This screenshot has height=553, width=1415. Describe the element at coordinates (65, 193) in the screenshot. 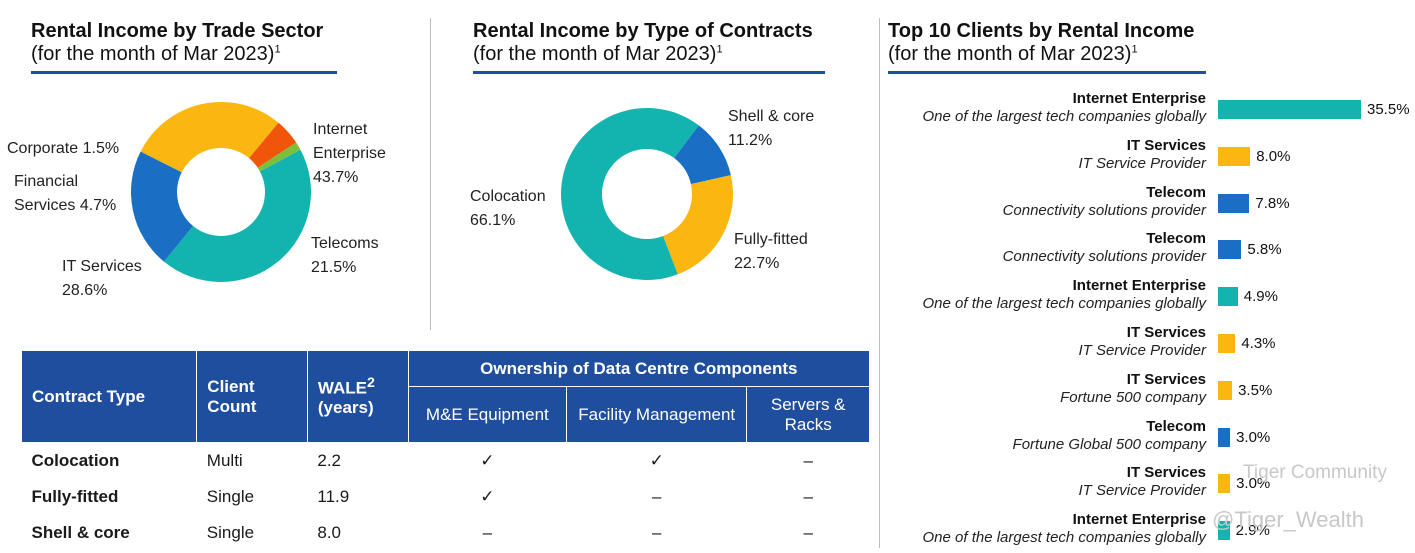

I see `label-financial-services: Financial Services 4.7%` at that location.